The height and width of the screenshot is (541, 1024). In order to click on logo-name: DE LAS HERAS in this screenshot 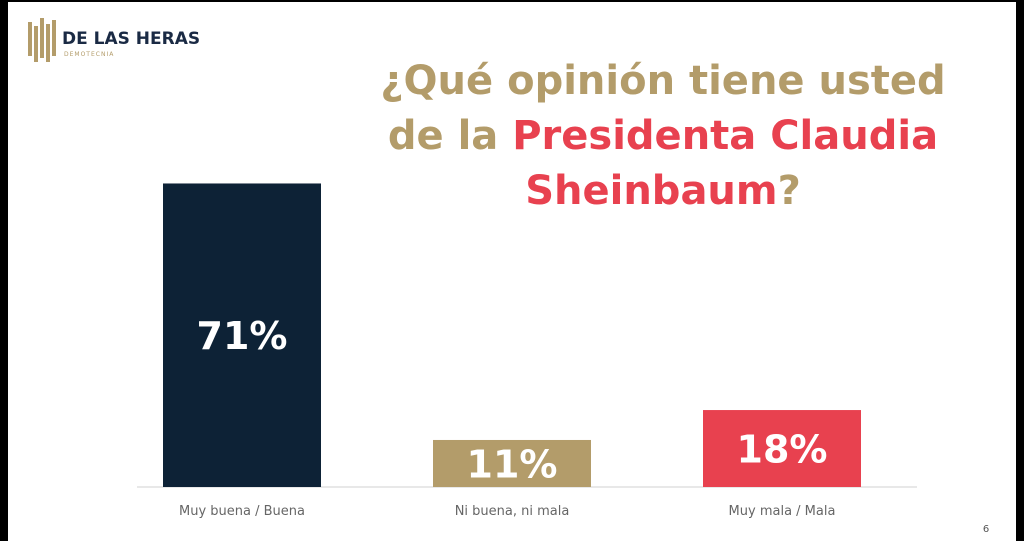, I will do `click(131, 39)`.